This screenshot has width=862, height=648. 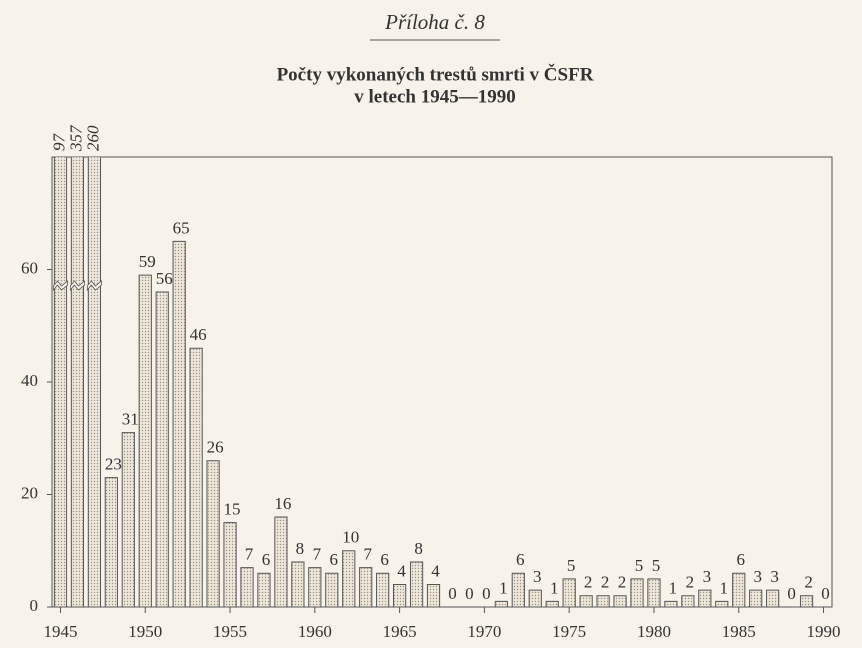 What do you see at coordinates (130, 419) in the screenshot?
I see `value-label: 31` at bounding box center [130, 419].